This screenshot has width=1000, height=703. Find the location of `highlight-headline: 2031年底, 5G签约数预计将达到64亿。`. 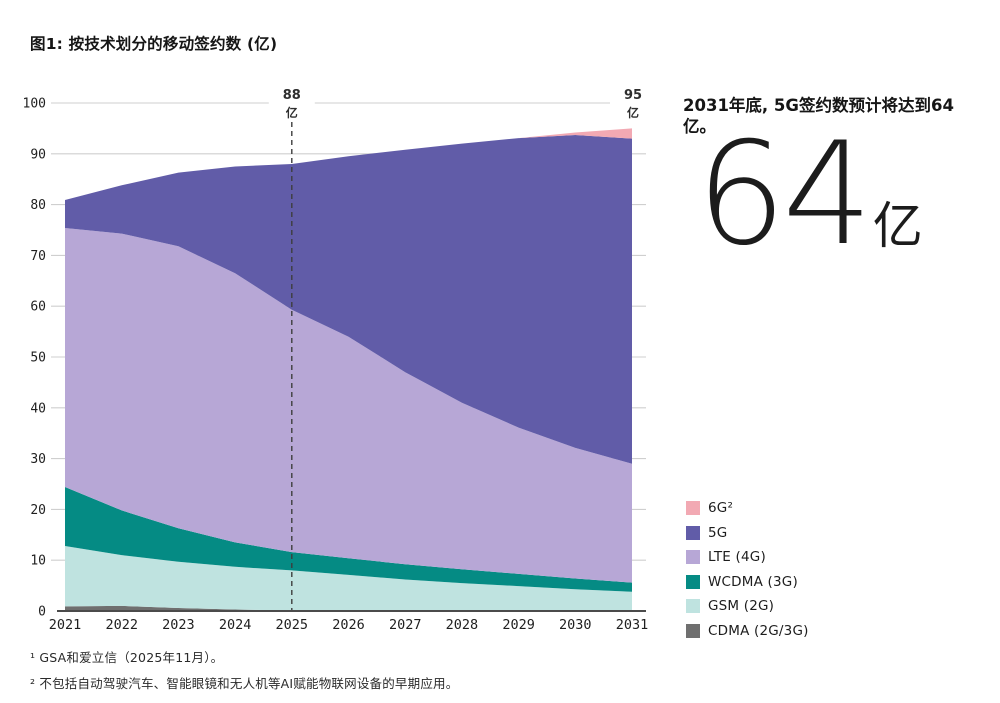

highlight-headline: 2031年底, 5G签约数预计将达到64亿。 is located at coordinates (818, 116).